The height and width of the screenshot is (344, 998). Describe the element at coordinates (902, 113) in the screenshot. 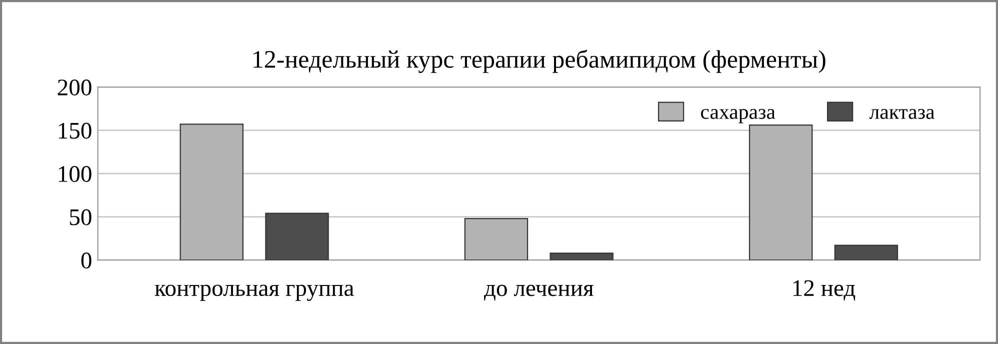

I see `legend-label: лактаза` at that location.